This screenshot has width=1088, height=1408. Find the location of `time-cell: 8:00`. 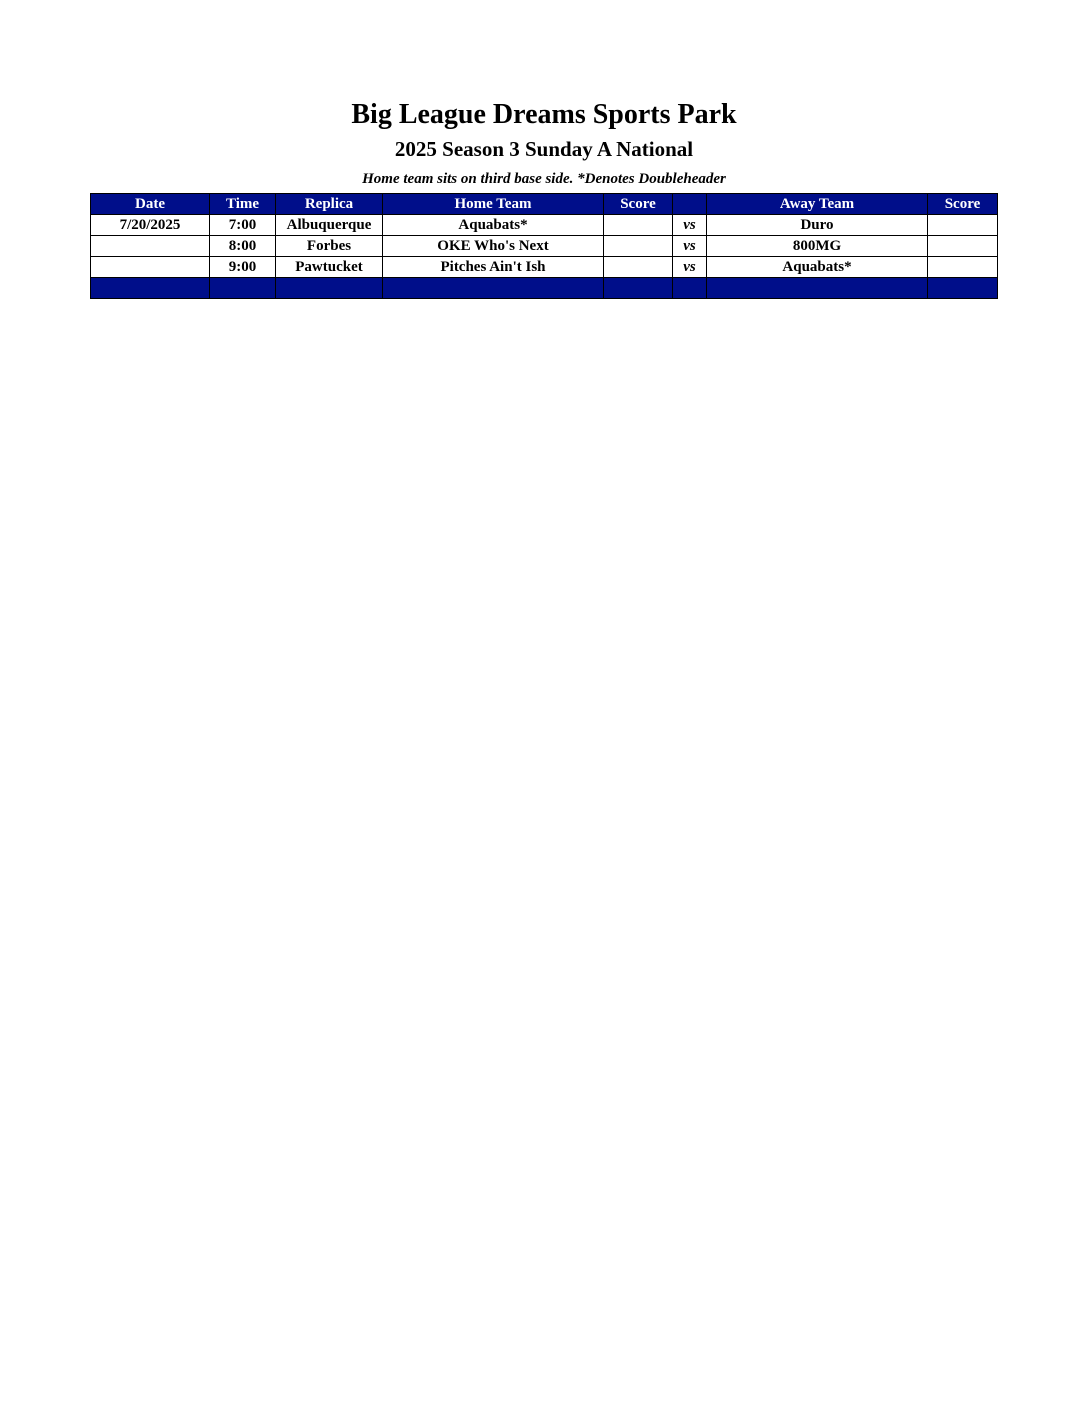

time-cell: 8:00 is located at coordinates (242, 246).